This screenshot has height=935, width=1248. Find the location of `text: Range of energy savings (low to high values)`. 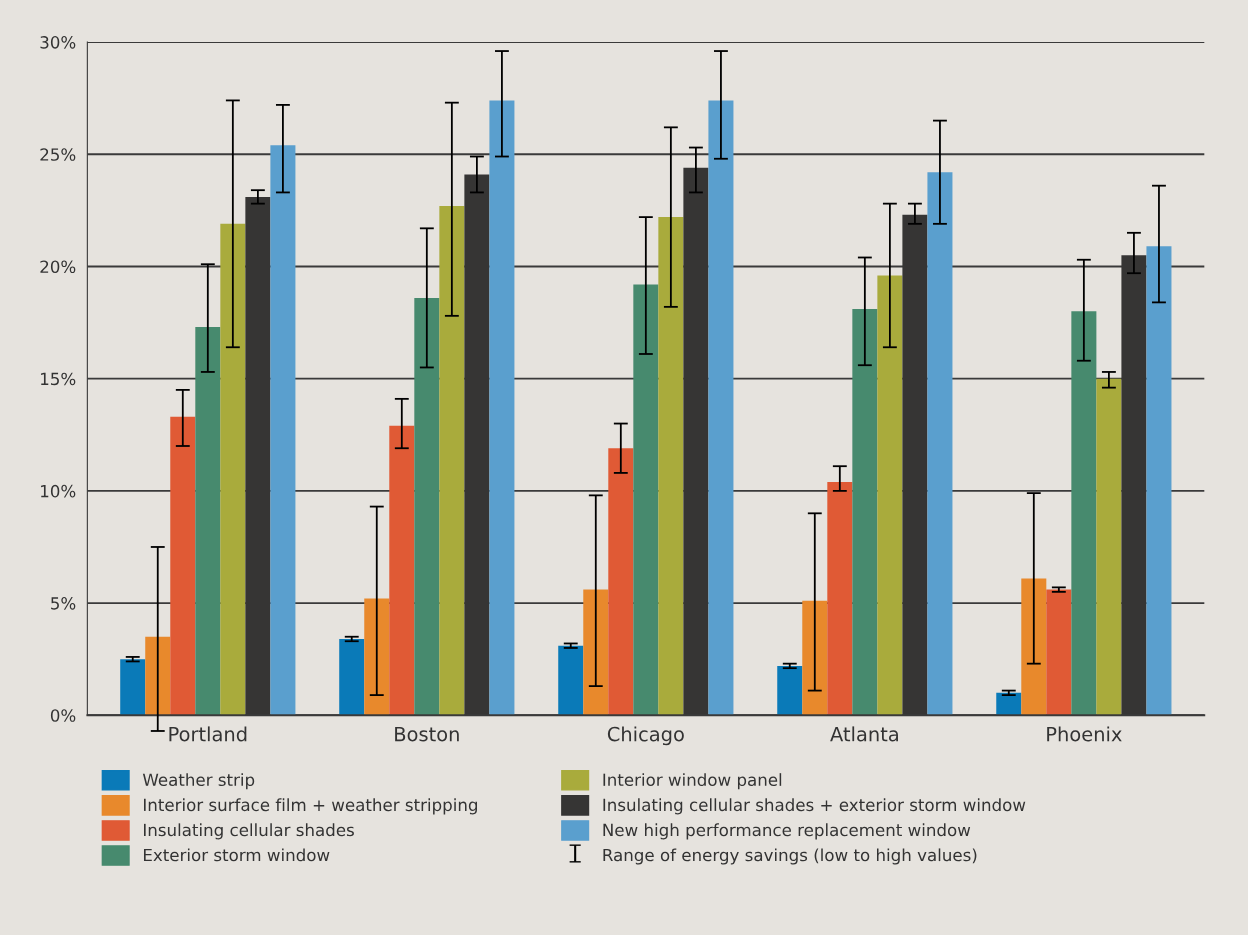

text: Range of energy savings (low to high values) is located at coordinates (790, 856).